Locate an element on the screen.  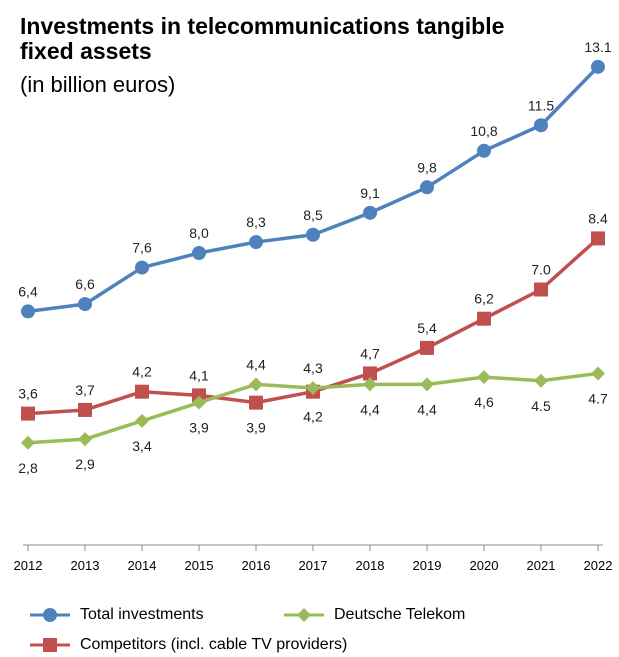
diamond-marker-icon is located at coordinates (304, 615).